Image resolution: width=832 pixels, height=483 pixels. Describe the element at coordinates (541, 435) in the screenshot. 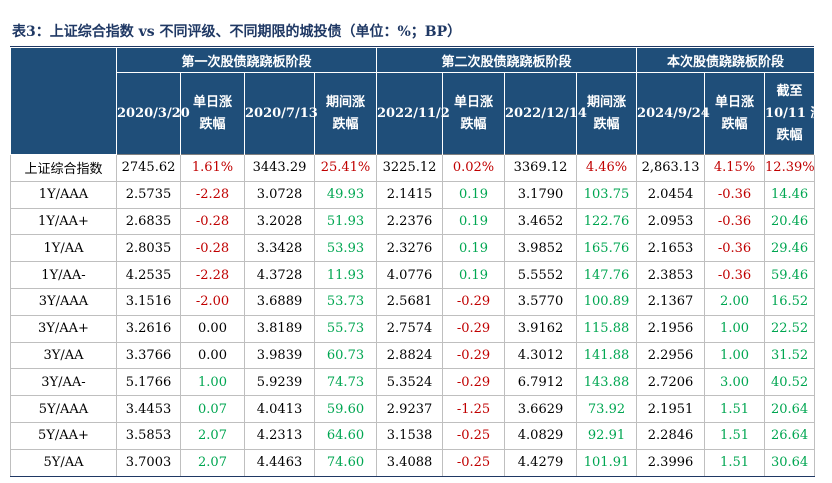

I see `table-cell: 4.0829` at that location.